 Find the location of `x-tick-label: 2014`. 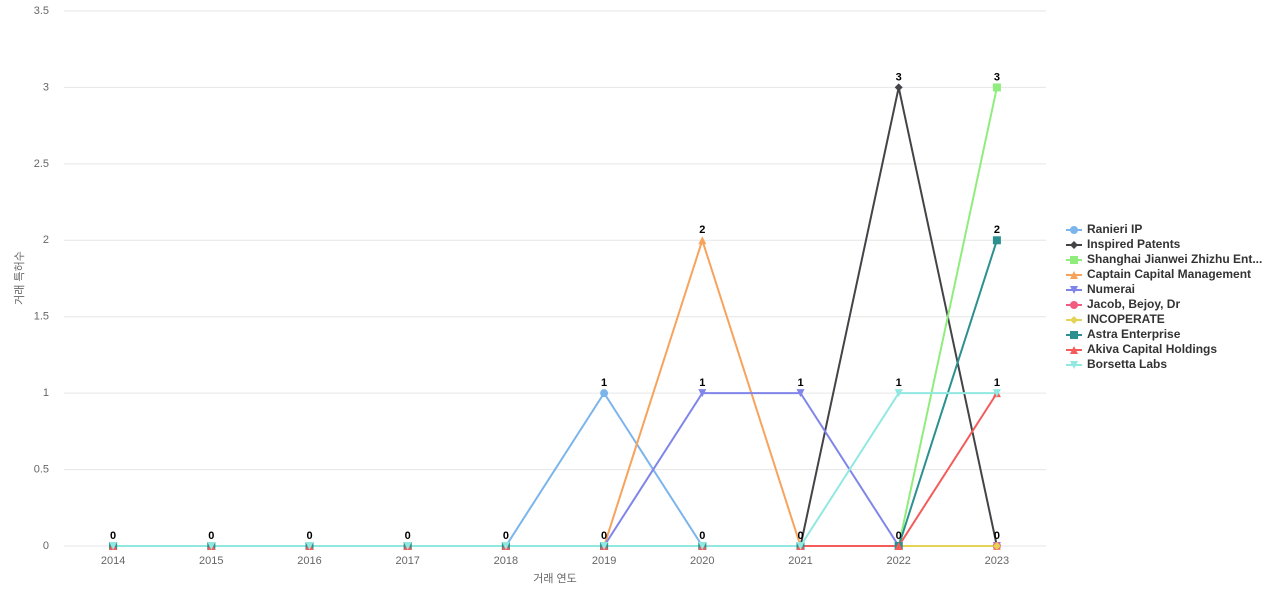

x-tick-label: 2014 is located at coordinates (113, 561).